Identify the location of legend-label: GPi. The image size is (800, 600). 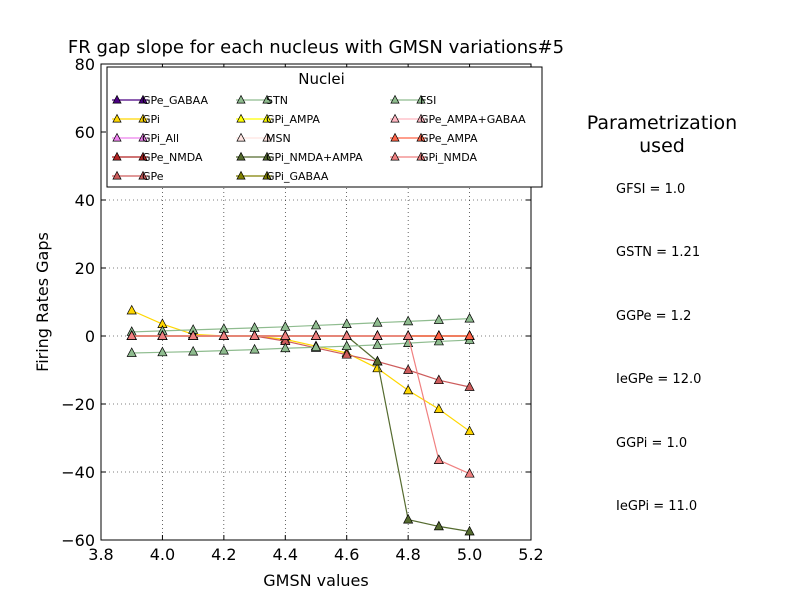
(151, 119).